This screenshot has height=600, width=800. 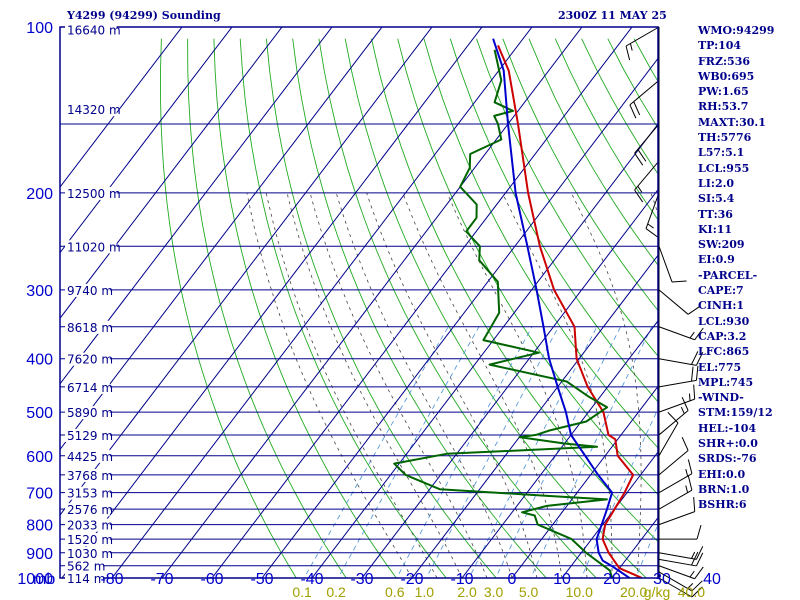 I want to click on height-label: 6714 m, so click(x=90, y=388).